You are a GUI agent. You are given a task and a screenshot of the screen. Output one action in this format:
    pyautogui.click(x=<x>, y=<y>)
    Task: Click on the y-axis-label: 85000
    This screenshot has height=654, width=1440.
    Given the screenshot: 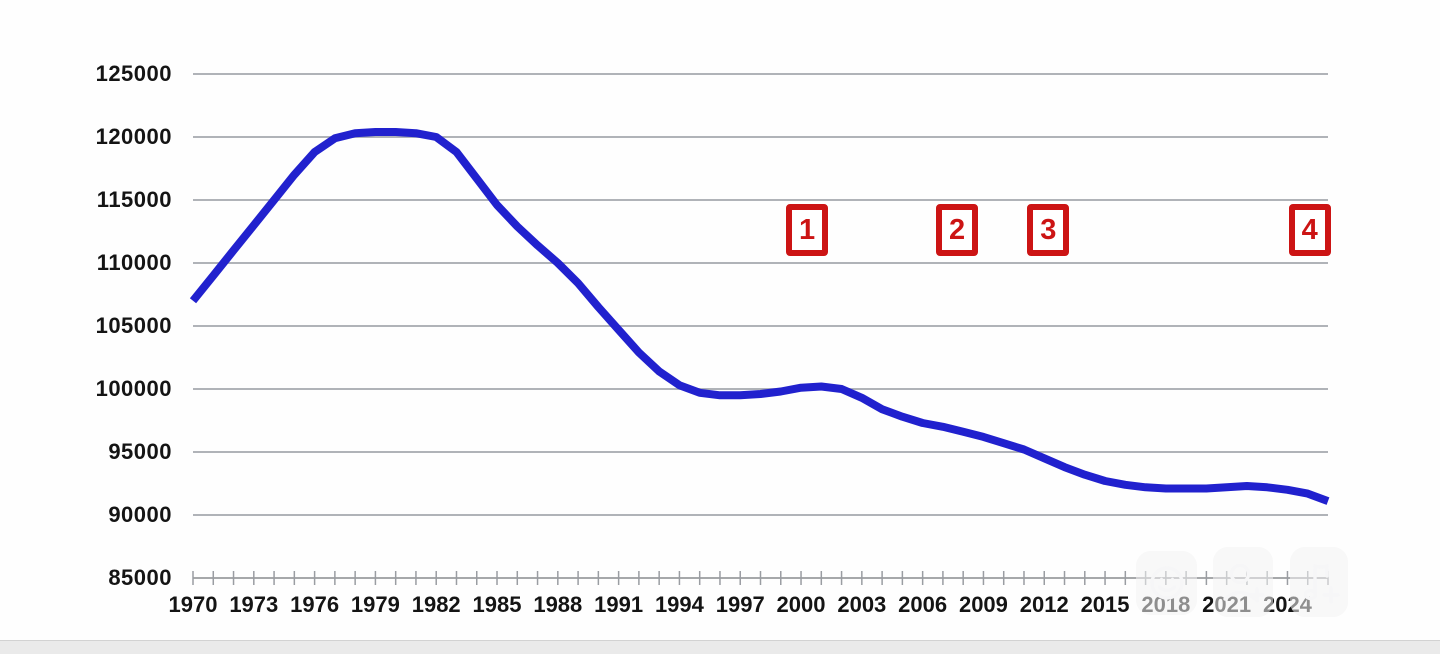 What is the action you would take?
    pyautogui.click(x=140, y=577)
    